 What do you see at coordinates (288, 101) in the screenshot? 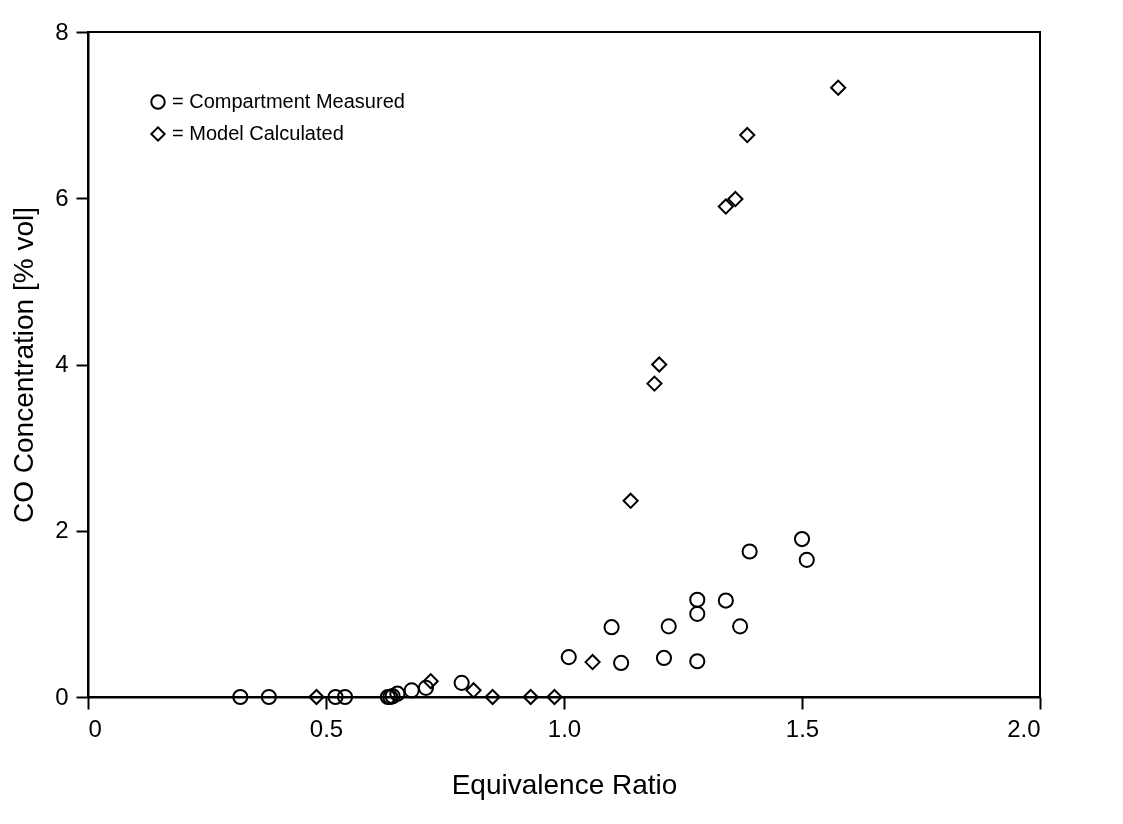
I see `legend-label: = Compartment Measured` at bounding box center [288, 101].